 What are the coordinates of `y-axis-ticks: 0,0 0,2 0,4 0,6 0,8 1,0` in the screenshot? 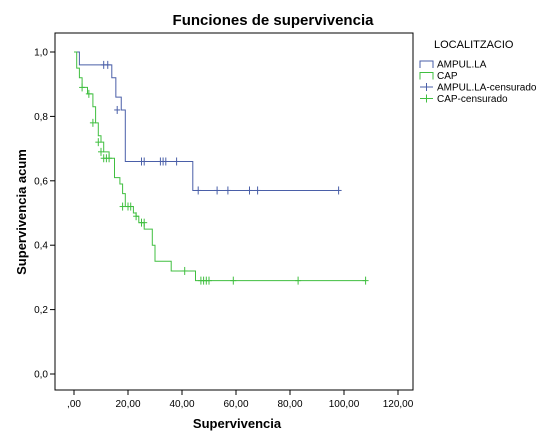 It's located at (44, 214).